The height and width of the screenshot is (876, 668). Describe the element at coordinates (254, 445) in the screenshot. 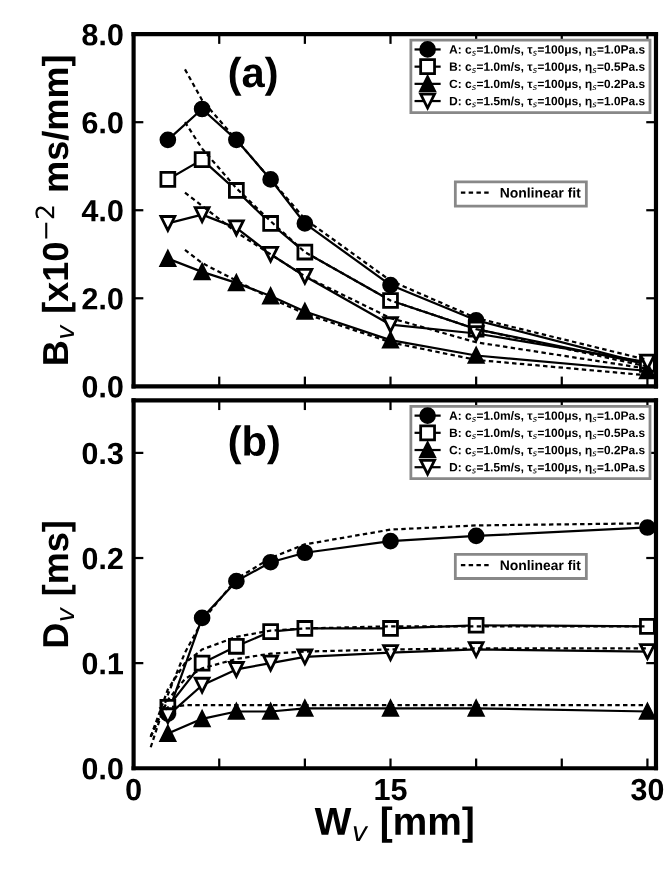

I see `annotation: (b)` at that location.